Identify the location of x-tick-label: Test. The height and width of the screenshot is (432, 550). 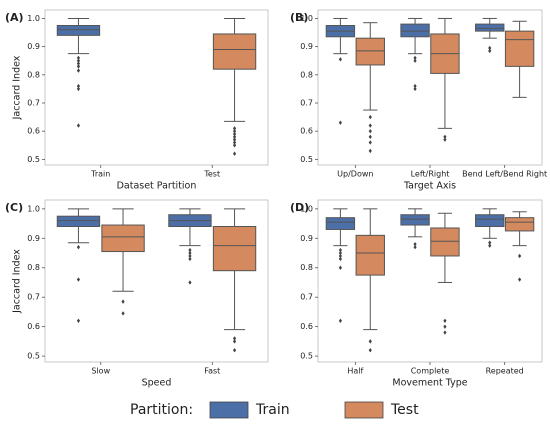
(211, 174).